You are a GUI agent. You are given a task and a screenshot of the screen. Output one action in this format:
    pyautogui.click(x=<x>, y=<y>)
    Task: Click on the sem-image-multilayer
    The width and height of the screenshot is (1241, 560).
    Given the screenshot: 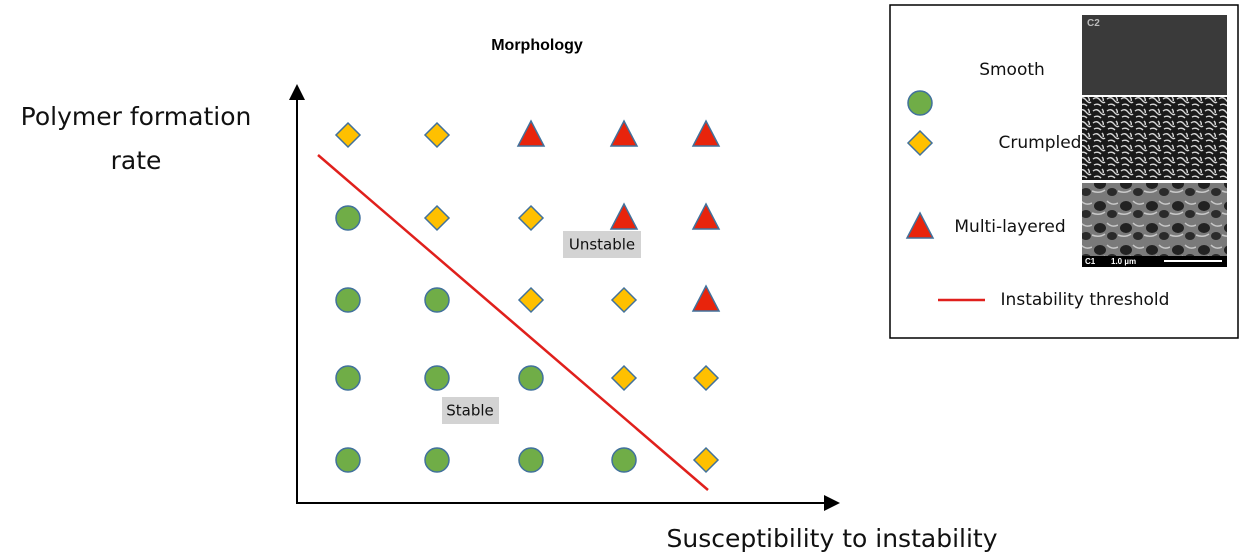 What is the action you would take?
    pyautogui.click(x=1154, y=225)
    